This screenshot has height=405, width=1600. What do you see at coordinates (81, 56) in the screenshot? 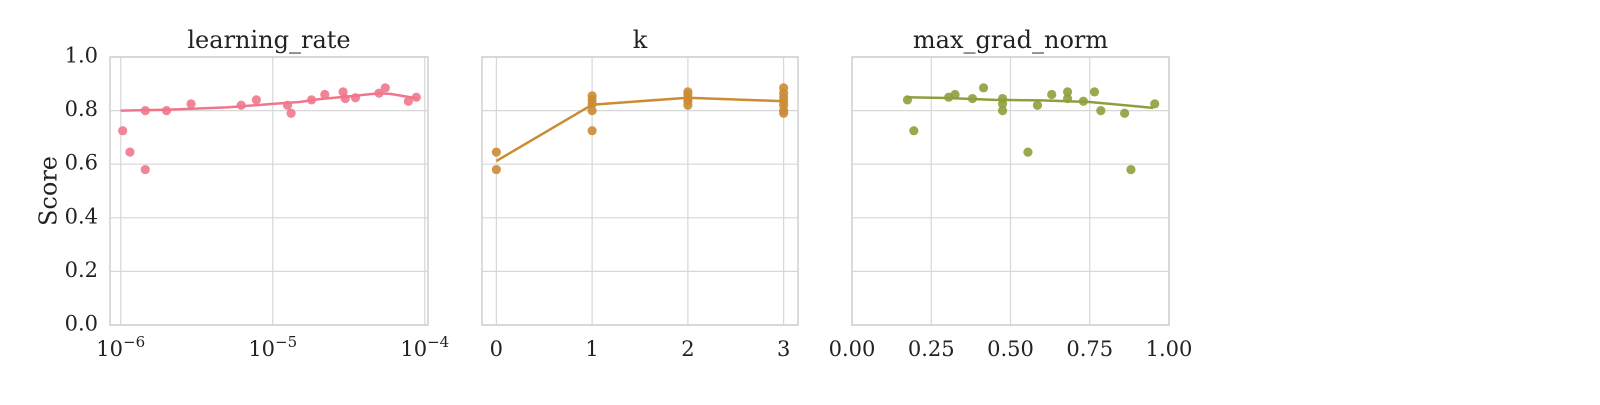
I see `y-tick-label: 1.0` at bounding box center [81, 56].